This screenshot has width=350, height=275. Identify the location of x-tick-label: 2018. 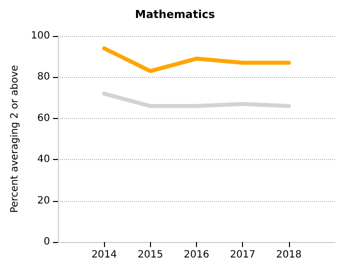
(289, 255).